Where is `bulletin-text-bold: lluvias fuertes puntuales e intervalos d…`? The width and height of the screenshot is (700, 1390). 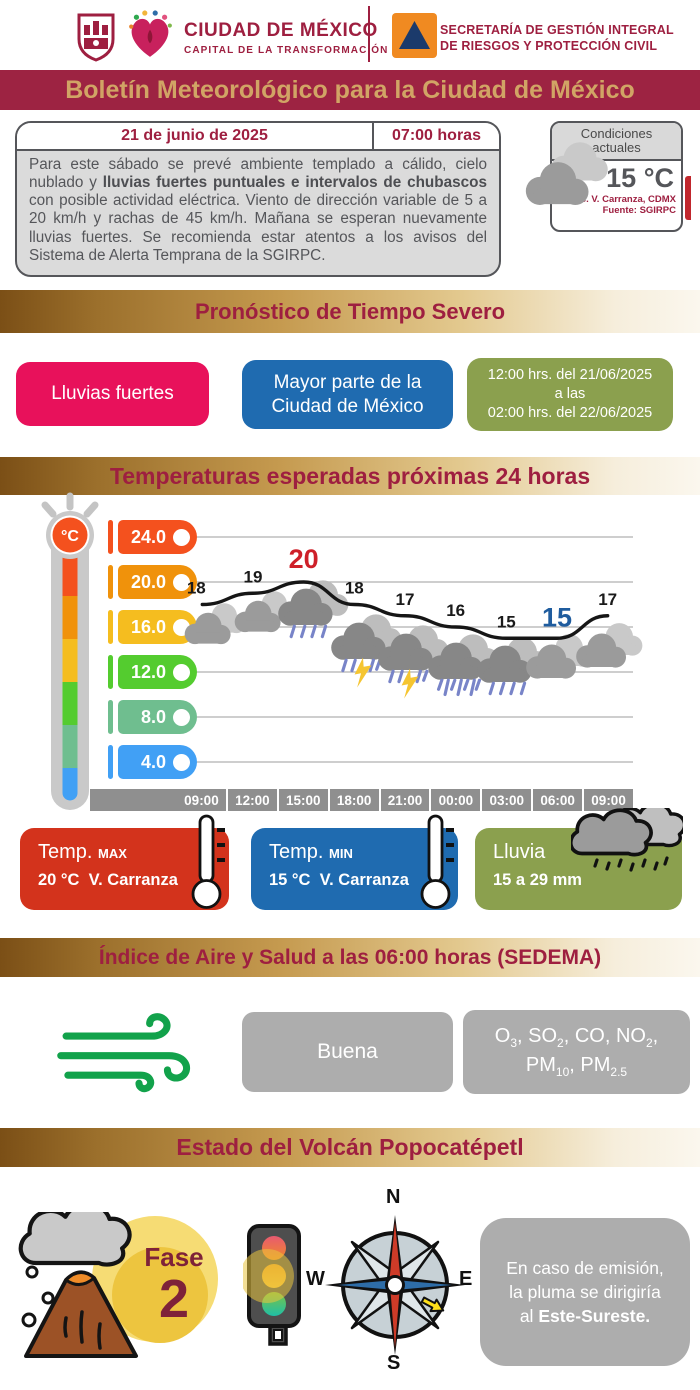 bulletin-text-bold: lluvias fuertes puntuales e intervalos d… is located at coordinates (294, 183).